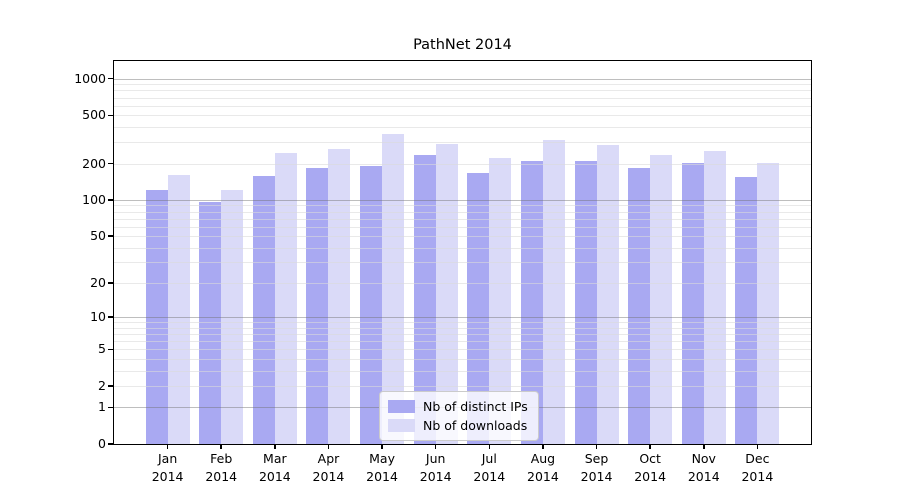  What do you see at coordinates (553, 292) in the screenshot?
I see `bar-downloads-aug` at bounding box center [553, 292].